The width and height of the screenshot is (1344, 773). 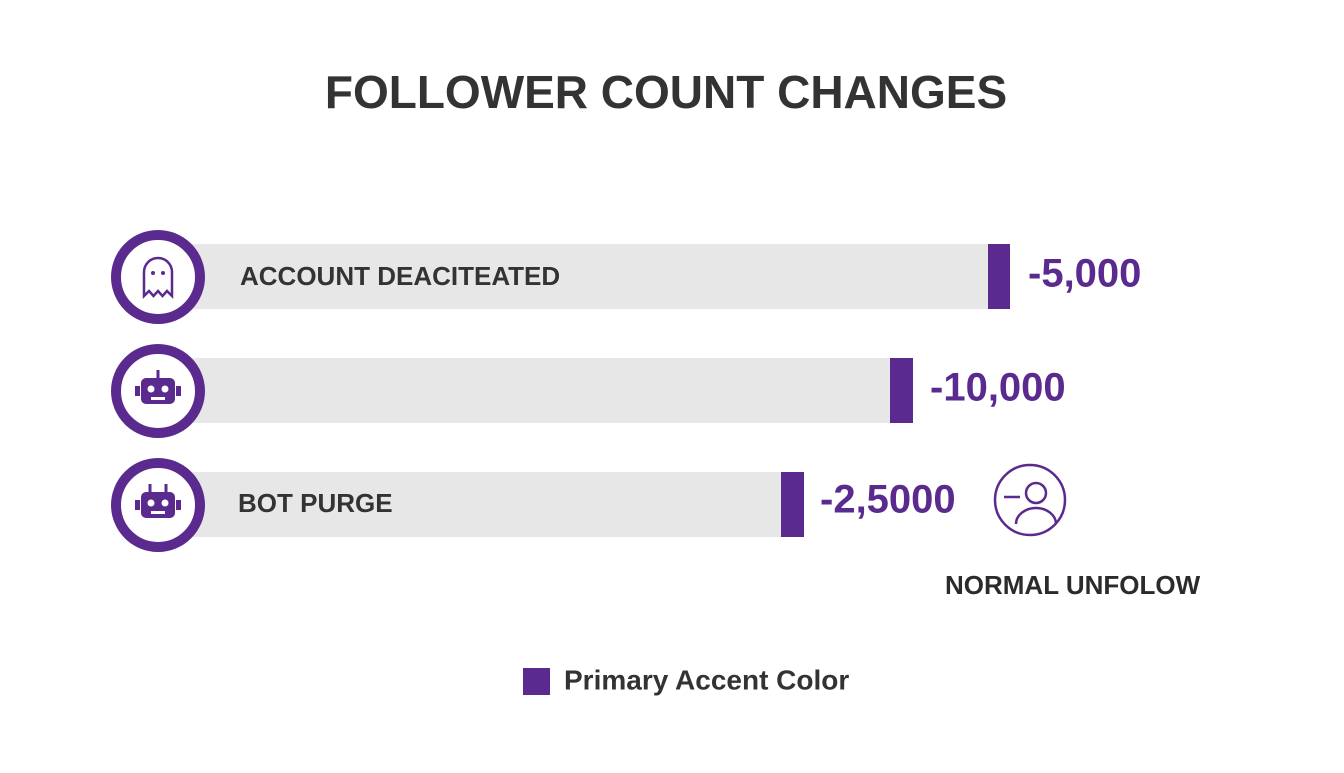 I want to click on row: BOT PURGE -2,5000, so click(x=533, y=505).